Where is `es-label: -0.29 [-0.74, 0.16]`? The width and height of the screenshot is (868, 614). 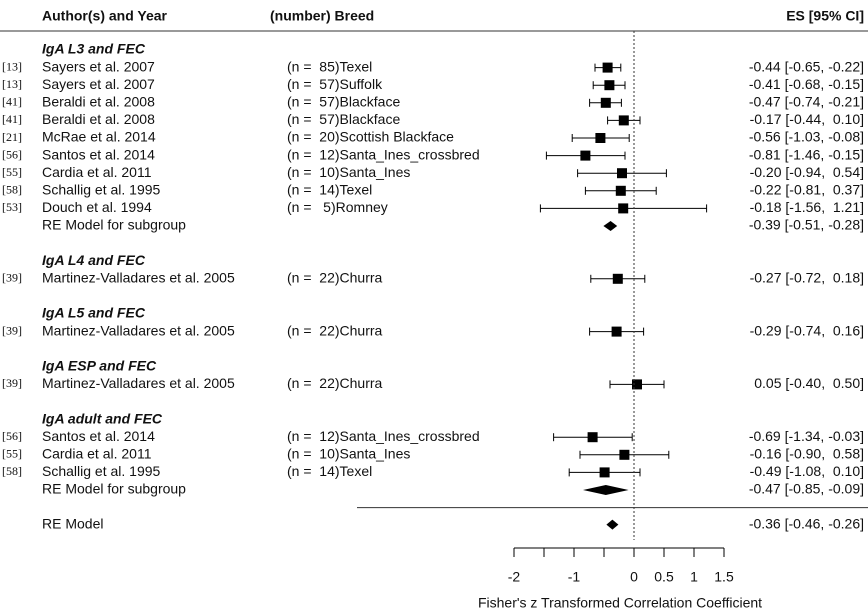 es-label: -0.29 [-0.74, 0.16] is located at coordinates (807, 330).